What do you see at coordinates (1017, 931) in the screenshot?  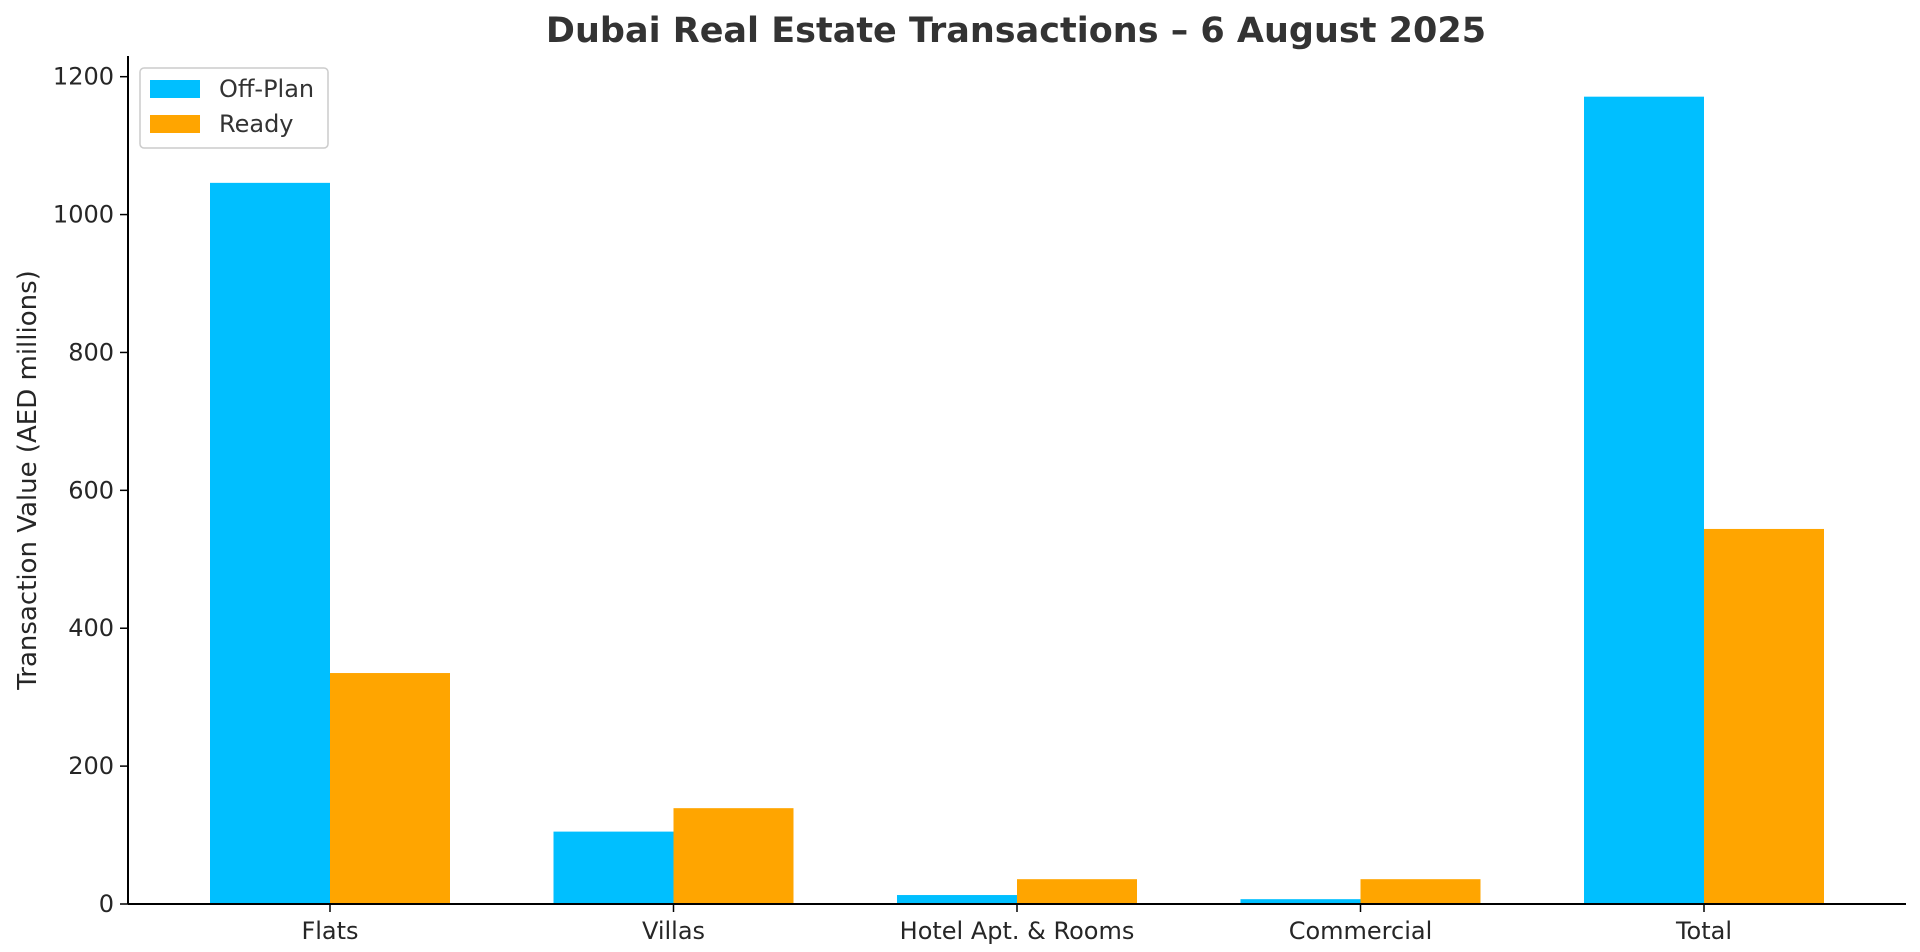 I see `x-tick-label-hotel-apt-rooms: Hotel Apt. & Rooms` at bounding box center [1017, 931].